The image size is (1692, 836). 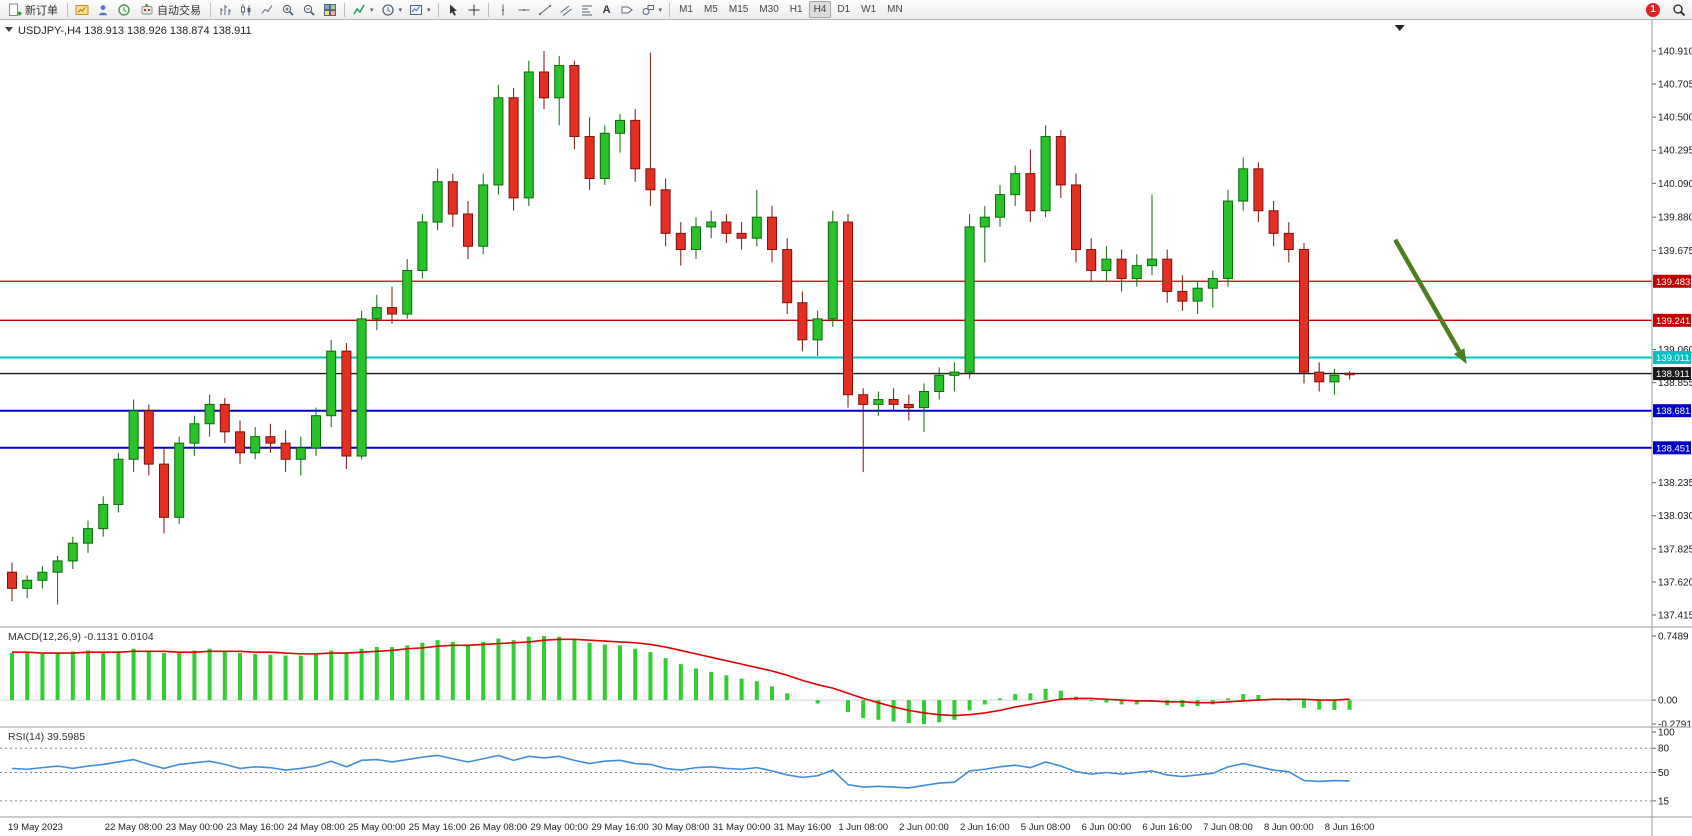 What do you see at coordinates (1675, 724) in the screenshot?
I see `macd-axis-tick: -0.2791` at bounding box center [1675, 724].